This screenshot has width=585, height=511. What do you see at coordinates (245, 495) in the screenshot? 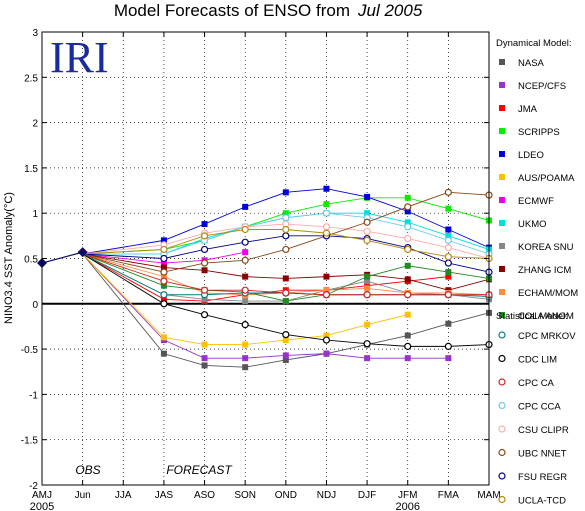
I see `x-tick-label: SON` at bounding box center [245, 495].